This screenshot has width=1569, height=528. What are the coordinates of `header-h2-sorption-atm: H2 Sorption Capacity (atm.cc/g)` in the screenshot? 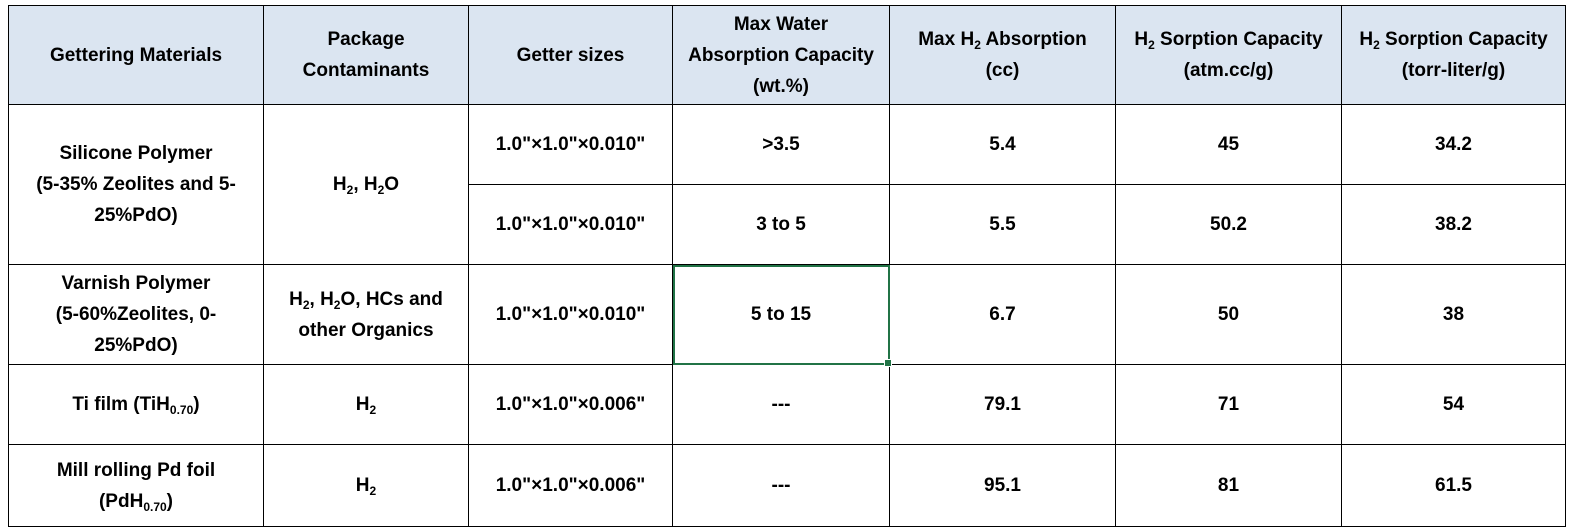 It's located at (1228, 55).